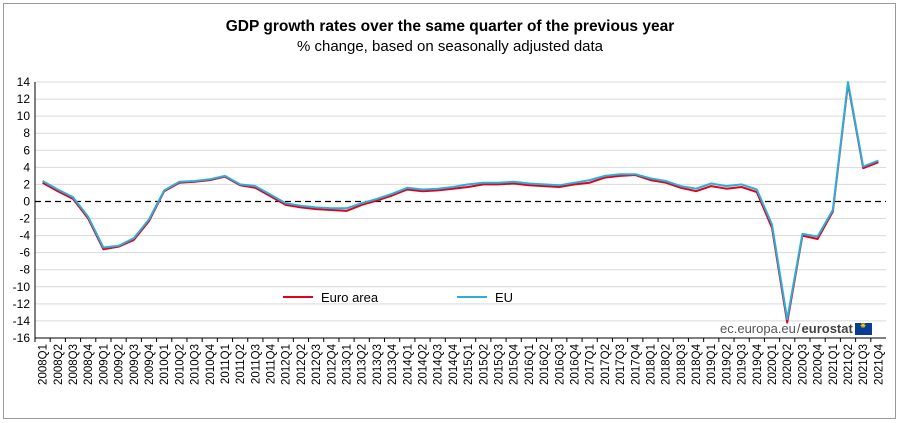 The image size is (900, 423). Describe the element at coordinates (26, 150) in the screenshot. I see `y-tick-label: 6` at that location.